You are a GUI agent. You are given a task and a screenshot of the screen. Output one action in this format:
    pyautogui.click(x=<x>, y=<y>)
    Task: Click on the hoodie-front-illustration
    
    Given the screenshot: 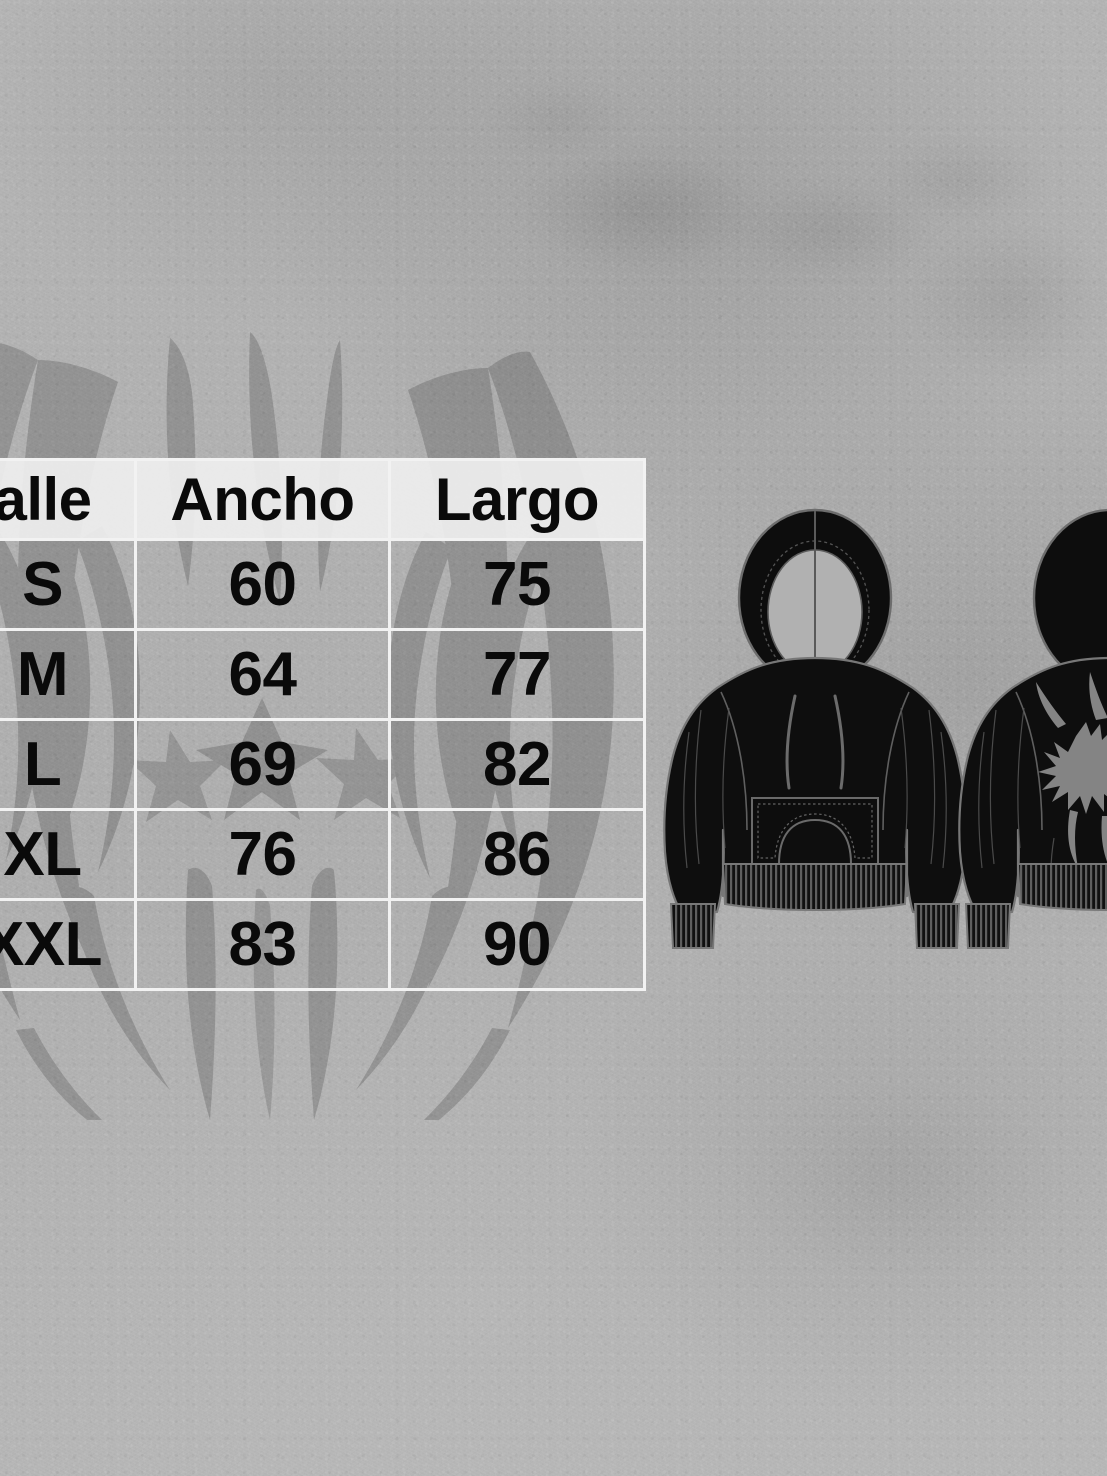 What is the action you would take?
    pyautogui.click(x=815, y=728)
    